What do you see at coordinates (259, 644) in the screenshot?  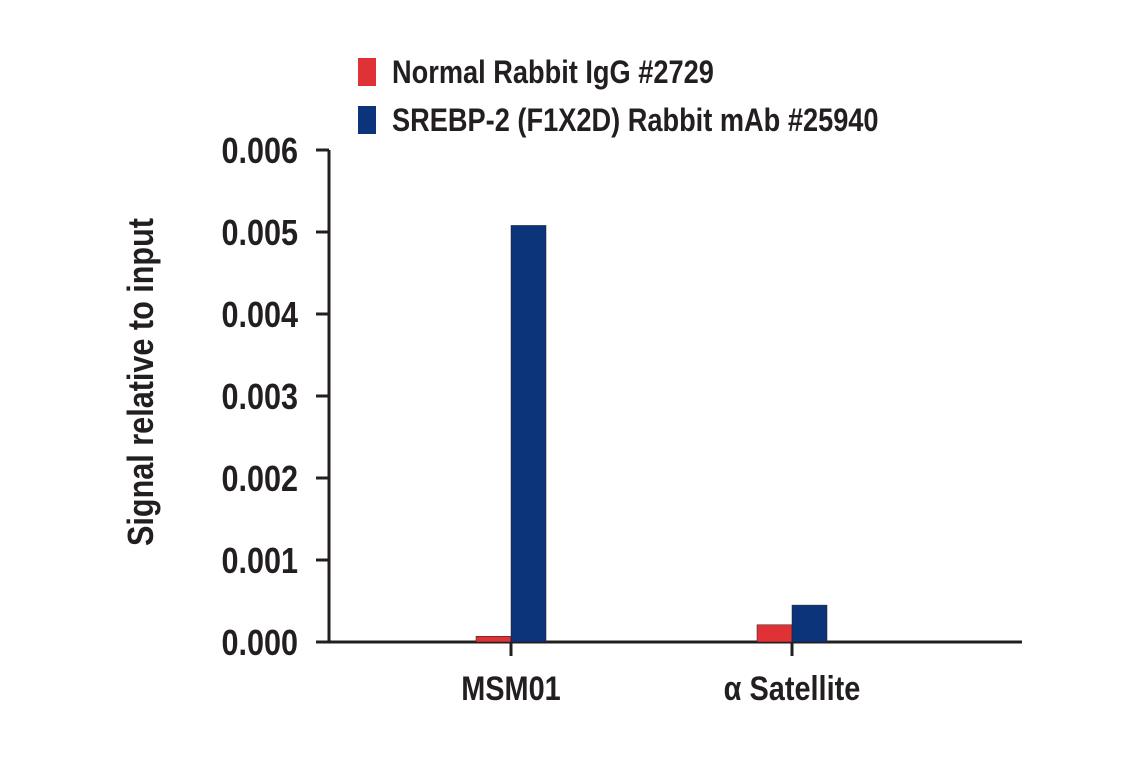 I see `y-tick-label: 0.000` at bounding box center [259, 644].